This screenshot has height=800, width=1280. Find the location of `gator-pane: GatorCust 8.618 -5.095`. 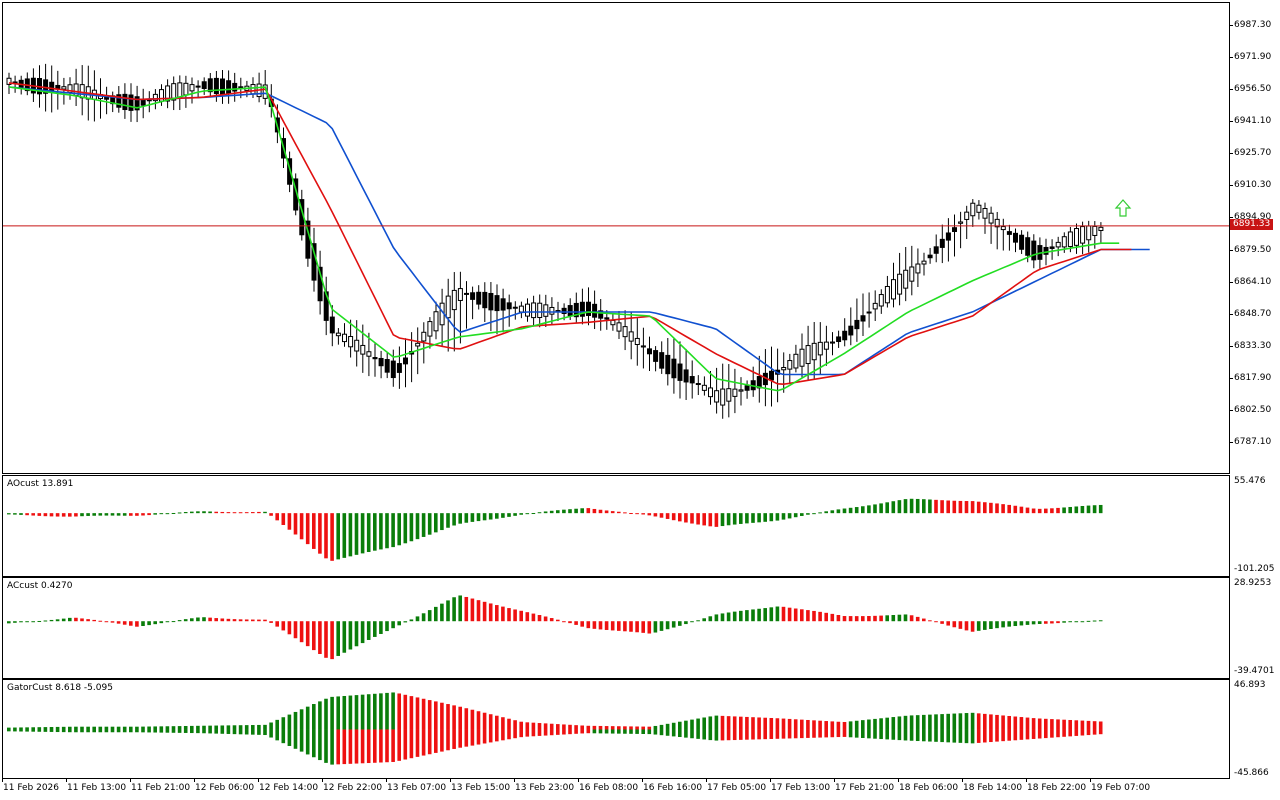

gator-pane: GatorCust 8.618 -5.095 is located at coordinates (616, 729).